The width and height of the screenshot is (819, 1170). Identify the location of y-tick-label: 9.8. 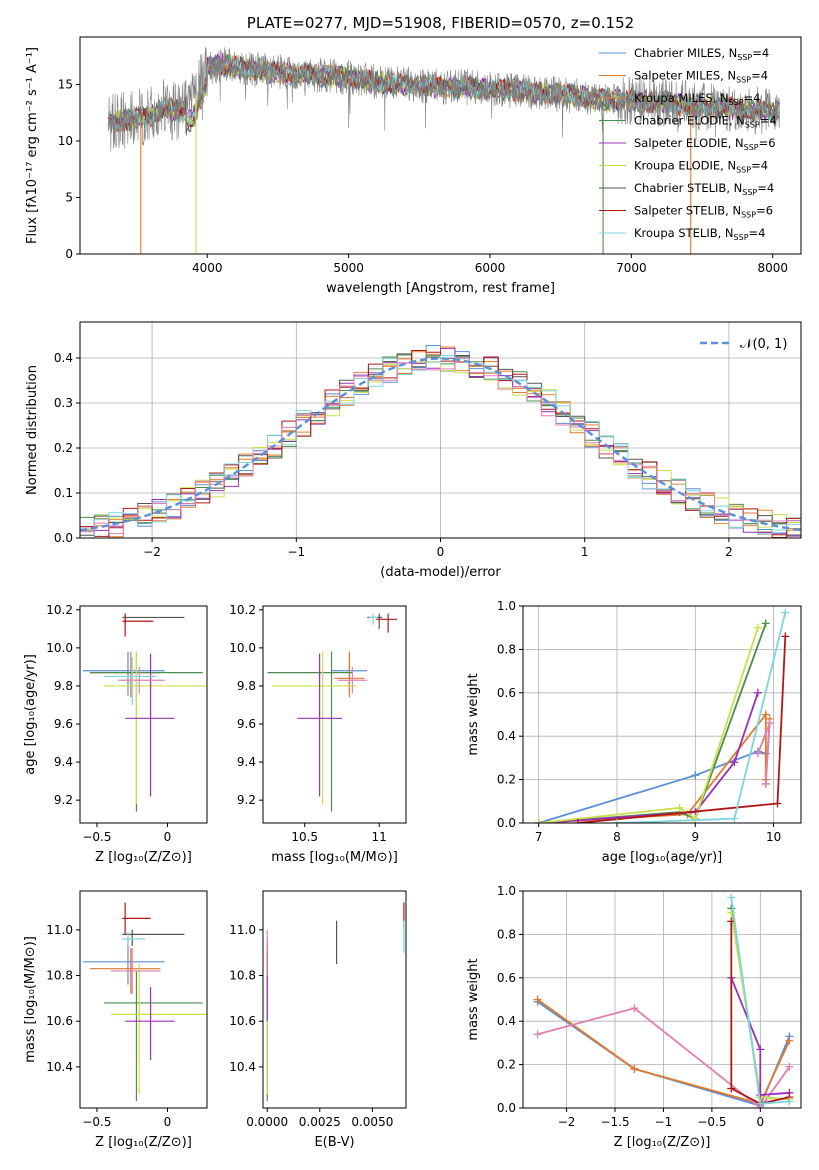
(63, 686).